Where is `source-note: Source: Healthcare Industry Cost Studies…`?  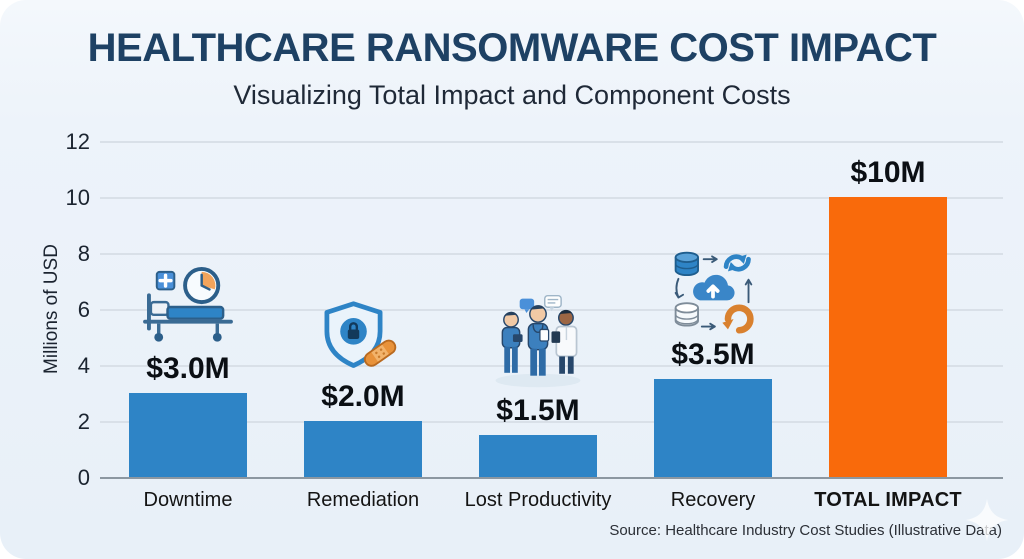
source-note: Source: Healthcare Industry Cost Studies… is located at coordinates (805, 530).